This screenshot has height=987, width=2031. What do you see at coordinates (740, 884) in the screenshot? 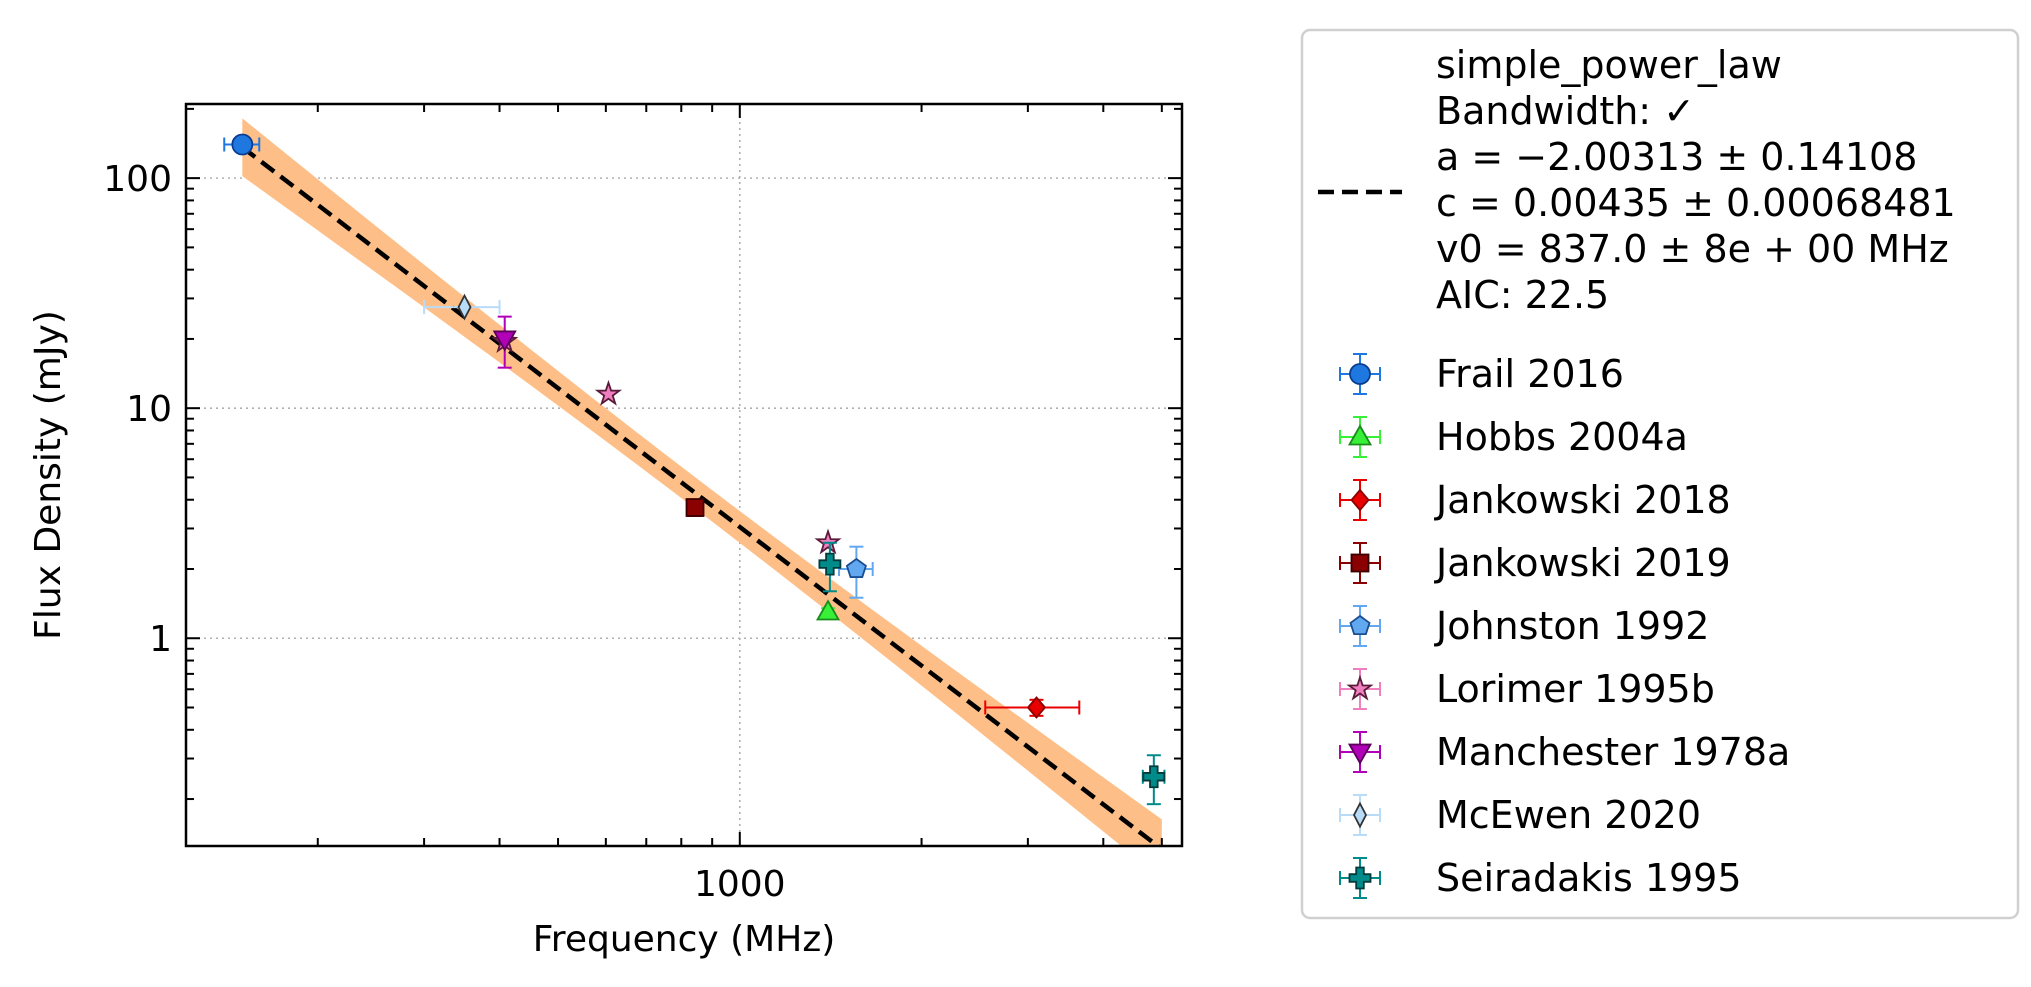
I see `x-tick-label: 1000` at bounding box center [740, 884].